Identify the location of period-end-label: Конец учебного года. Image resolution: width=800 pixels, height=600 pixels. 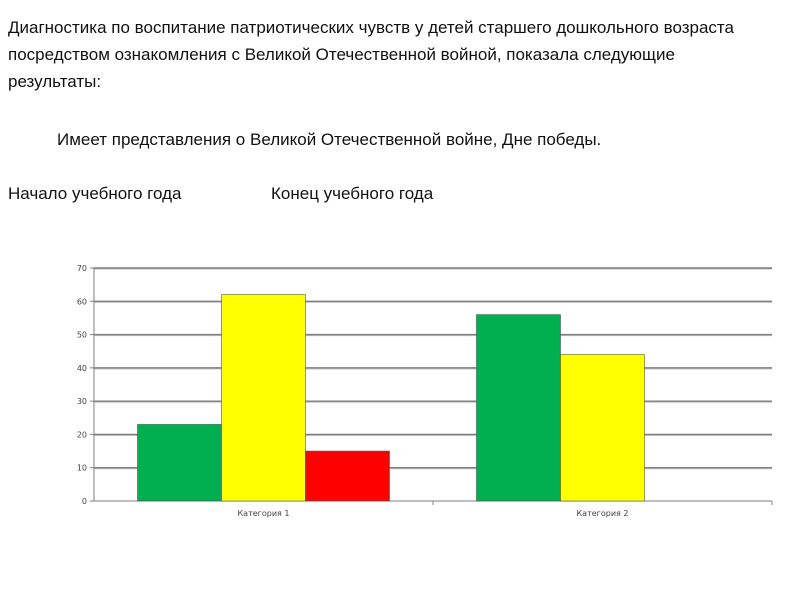
(352, 193).